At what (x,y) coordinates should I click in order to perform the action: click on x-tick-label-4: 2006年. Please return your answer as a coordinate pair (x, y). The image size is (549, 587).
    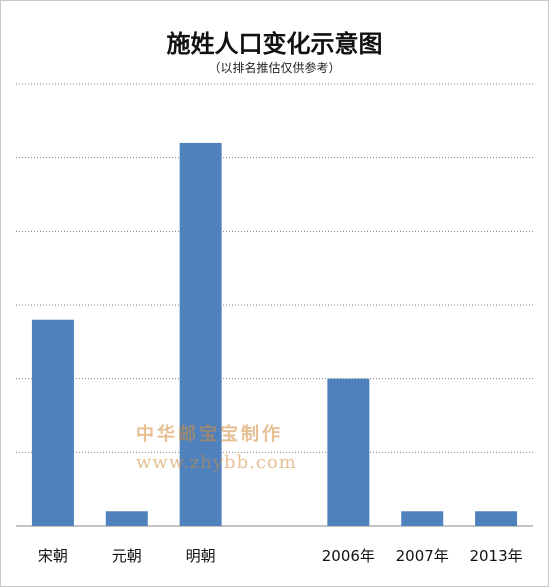
    Looking at the image, I should click on (348, 556).